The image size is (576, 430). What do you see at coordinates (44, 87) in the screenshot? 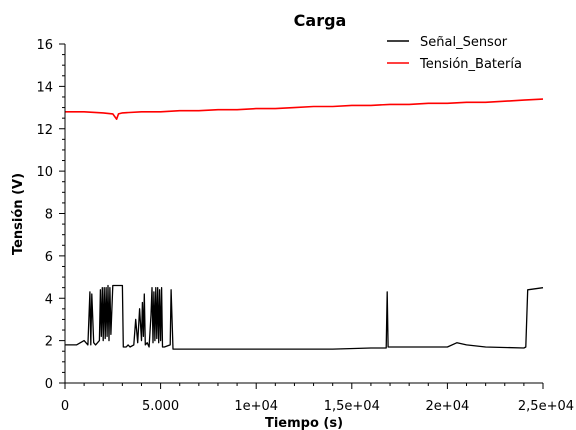
I see `y-tick-label: 14` at bounding box center [44, 87].